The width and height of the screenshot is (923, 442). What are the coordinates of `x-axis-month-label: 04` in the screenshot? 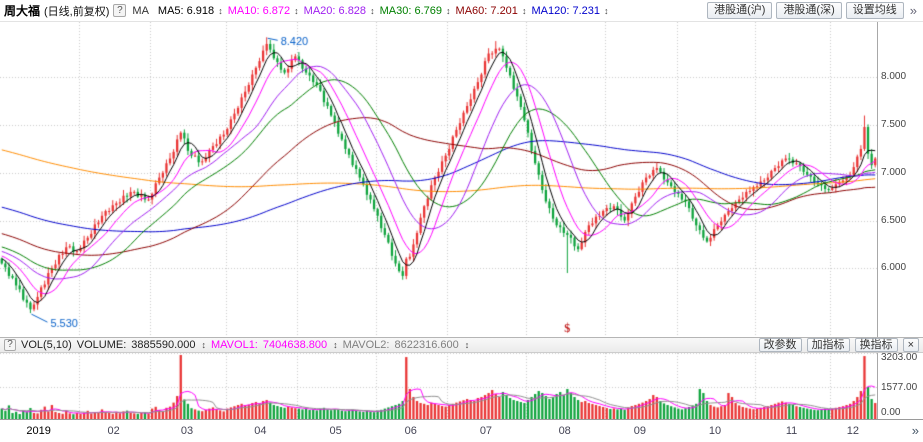 It's located at (260, 431).